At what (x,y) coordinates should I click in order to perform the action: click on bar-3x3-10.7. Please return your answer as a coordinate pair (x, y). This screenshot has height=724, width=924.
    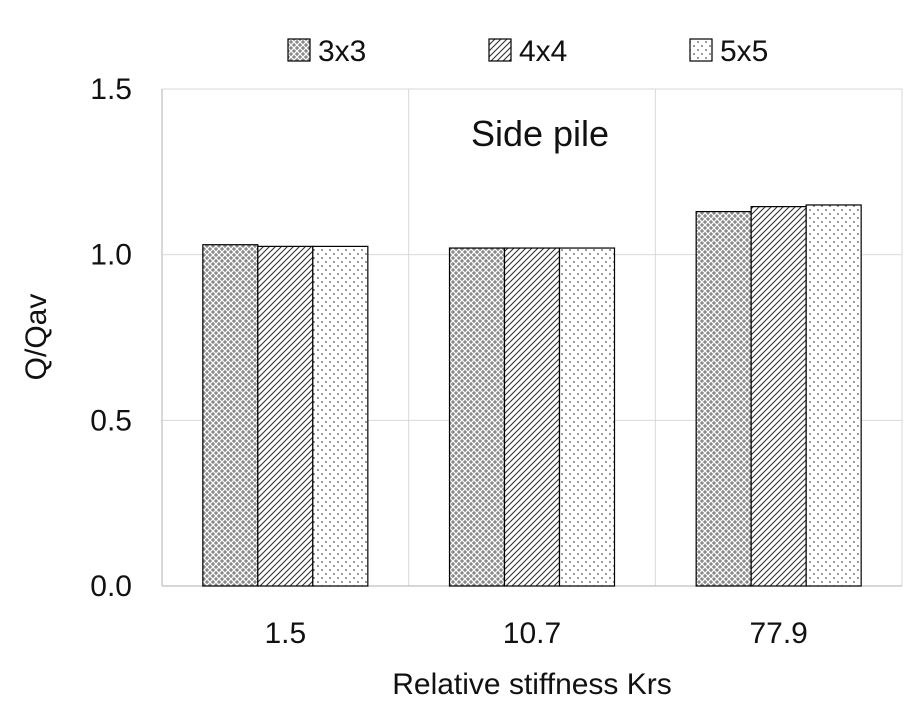
    Looking at the image, I should click on (477, 417).